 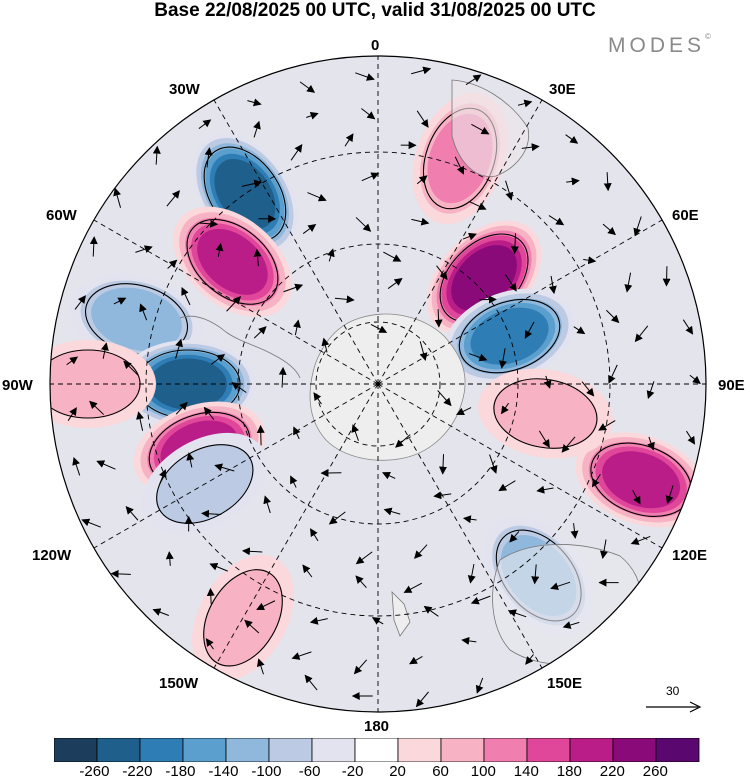 I want to click on lon-label-180: 180, so click(x=377, y=726).